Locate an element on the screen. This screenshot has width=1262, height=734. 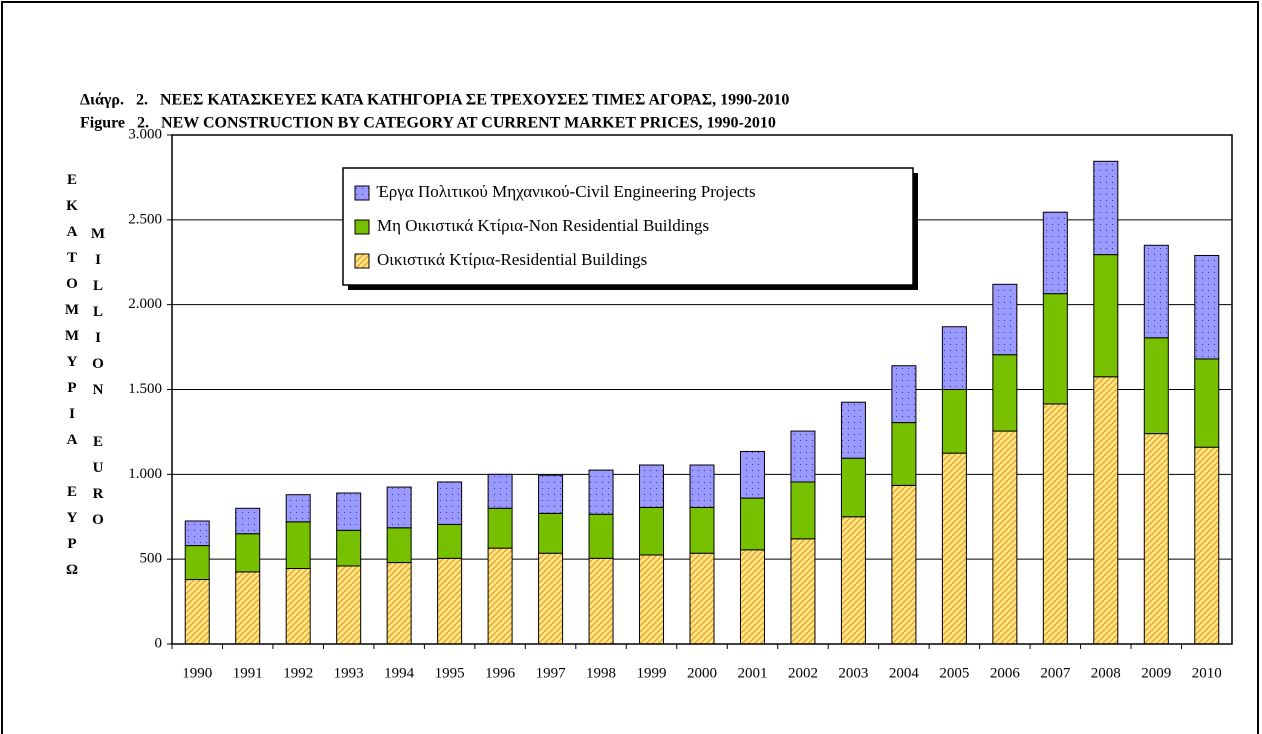
x-tick-label: 1997 is located at coordinates (551, 673).